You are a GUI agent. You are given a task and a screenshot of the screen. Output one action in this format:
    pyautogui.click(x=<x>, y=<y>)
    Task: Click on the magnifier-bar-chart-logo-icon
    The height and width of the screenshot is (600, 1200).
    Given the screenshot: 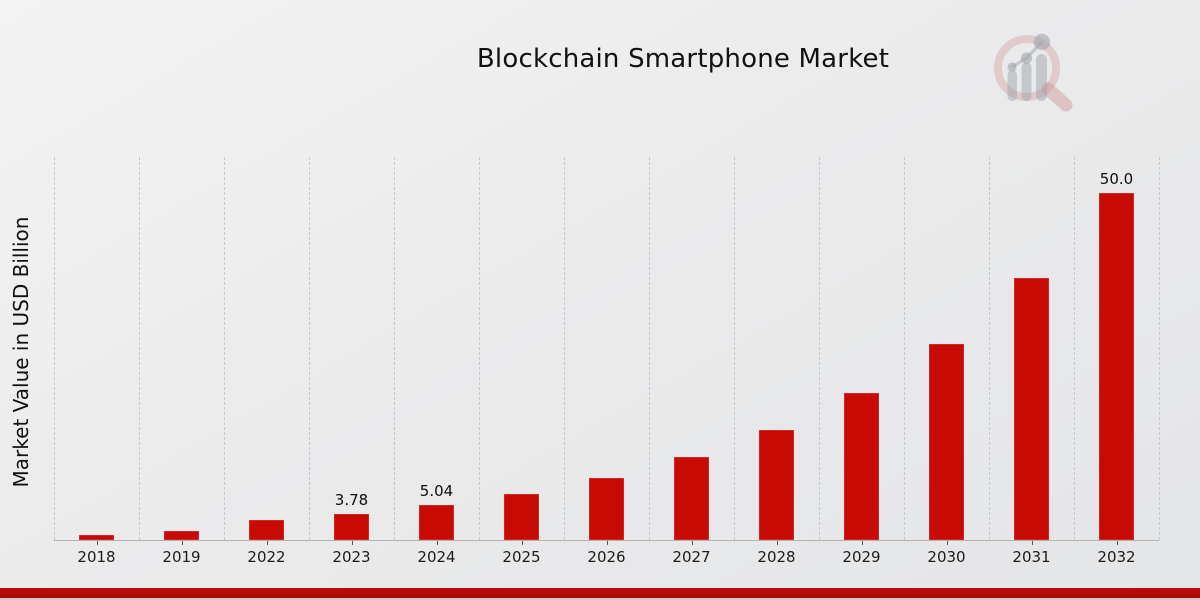 What is the action you would take?
    pyautogui.click(x=1033, y=72)
    